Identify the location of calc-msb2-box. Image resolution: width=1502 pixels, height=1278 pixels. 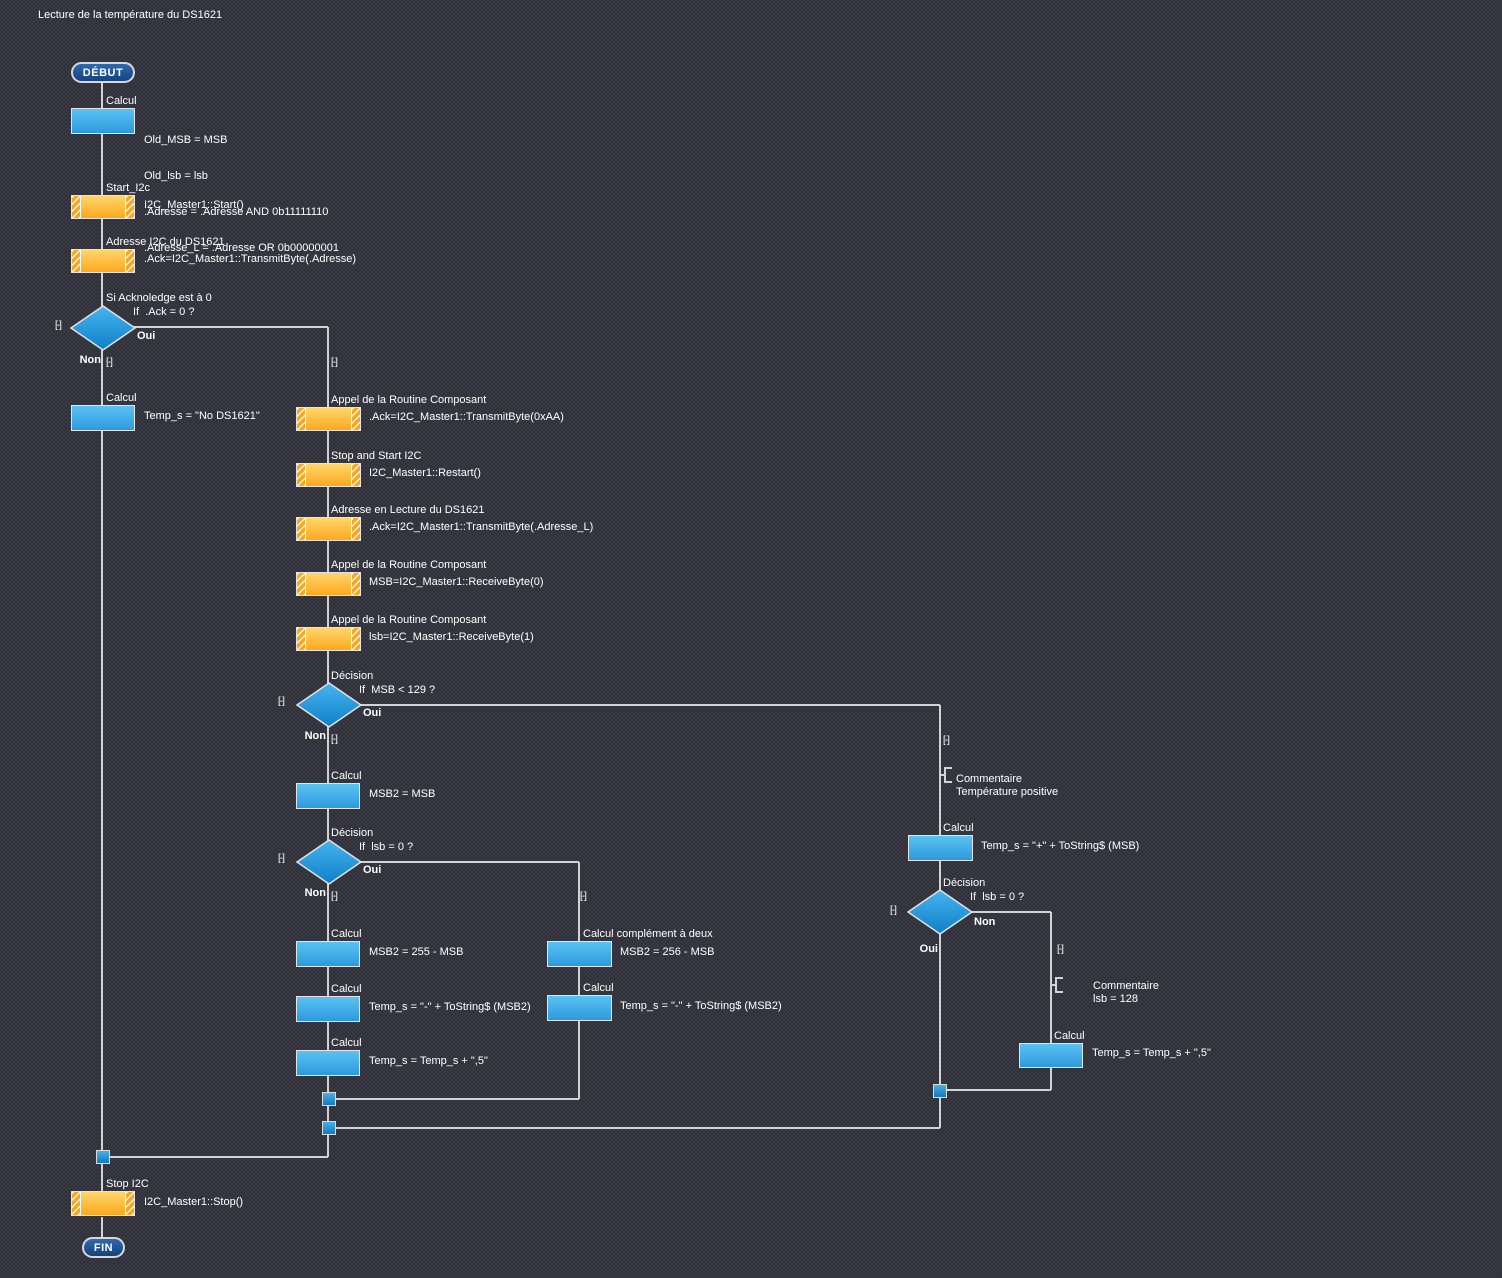
(328, 796).